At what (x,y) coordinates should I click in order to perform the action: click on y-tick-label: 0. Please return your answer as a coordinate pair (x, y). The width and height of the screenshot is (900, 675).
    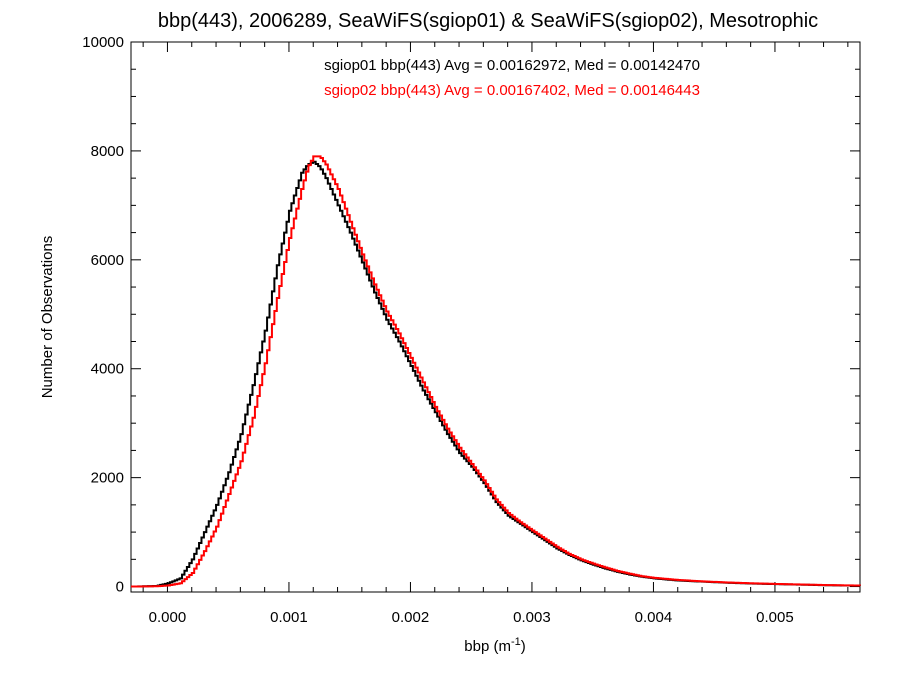
    Looking at the image, I should click on (120, 587).